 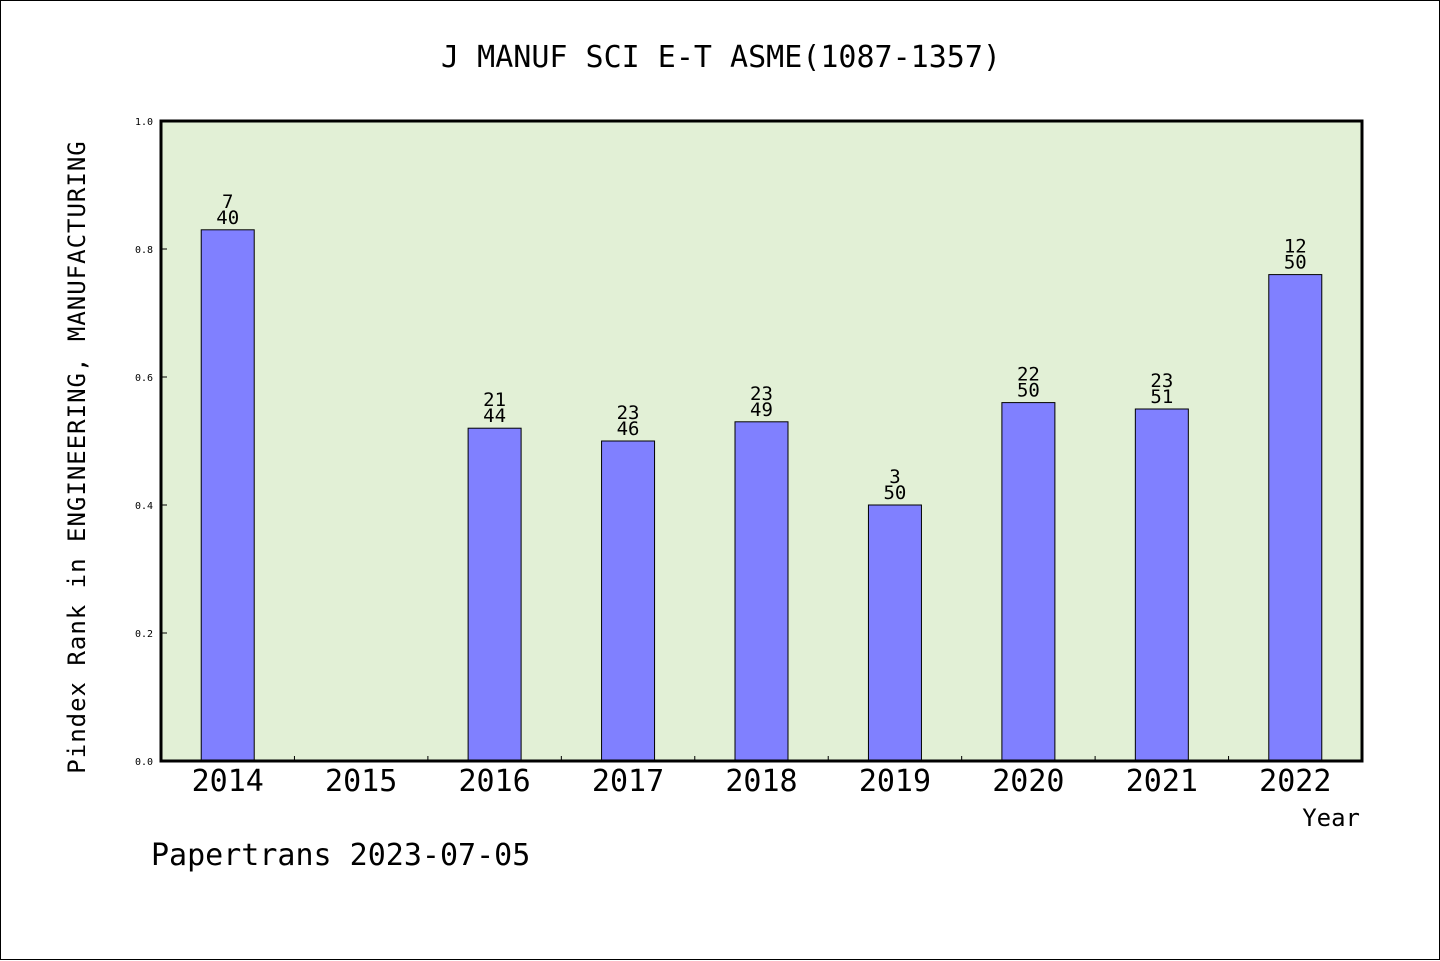 What do you see at coordinates (494, 781) in the screenshot?
I see `x-tick-label-2016: 2016` at bounding box center [494, 781].